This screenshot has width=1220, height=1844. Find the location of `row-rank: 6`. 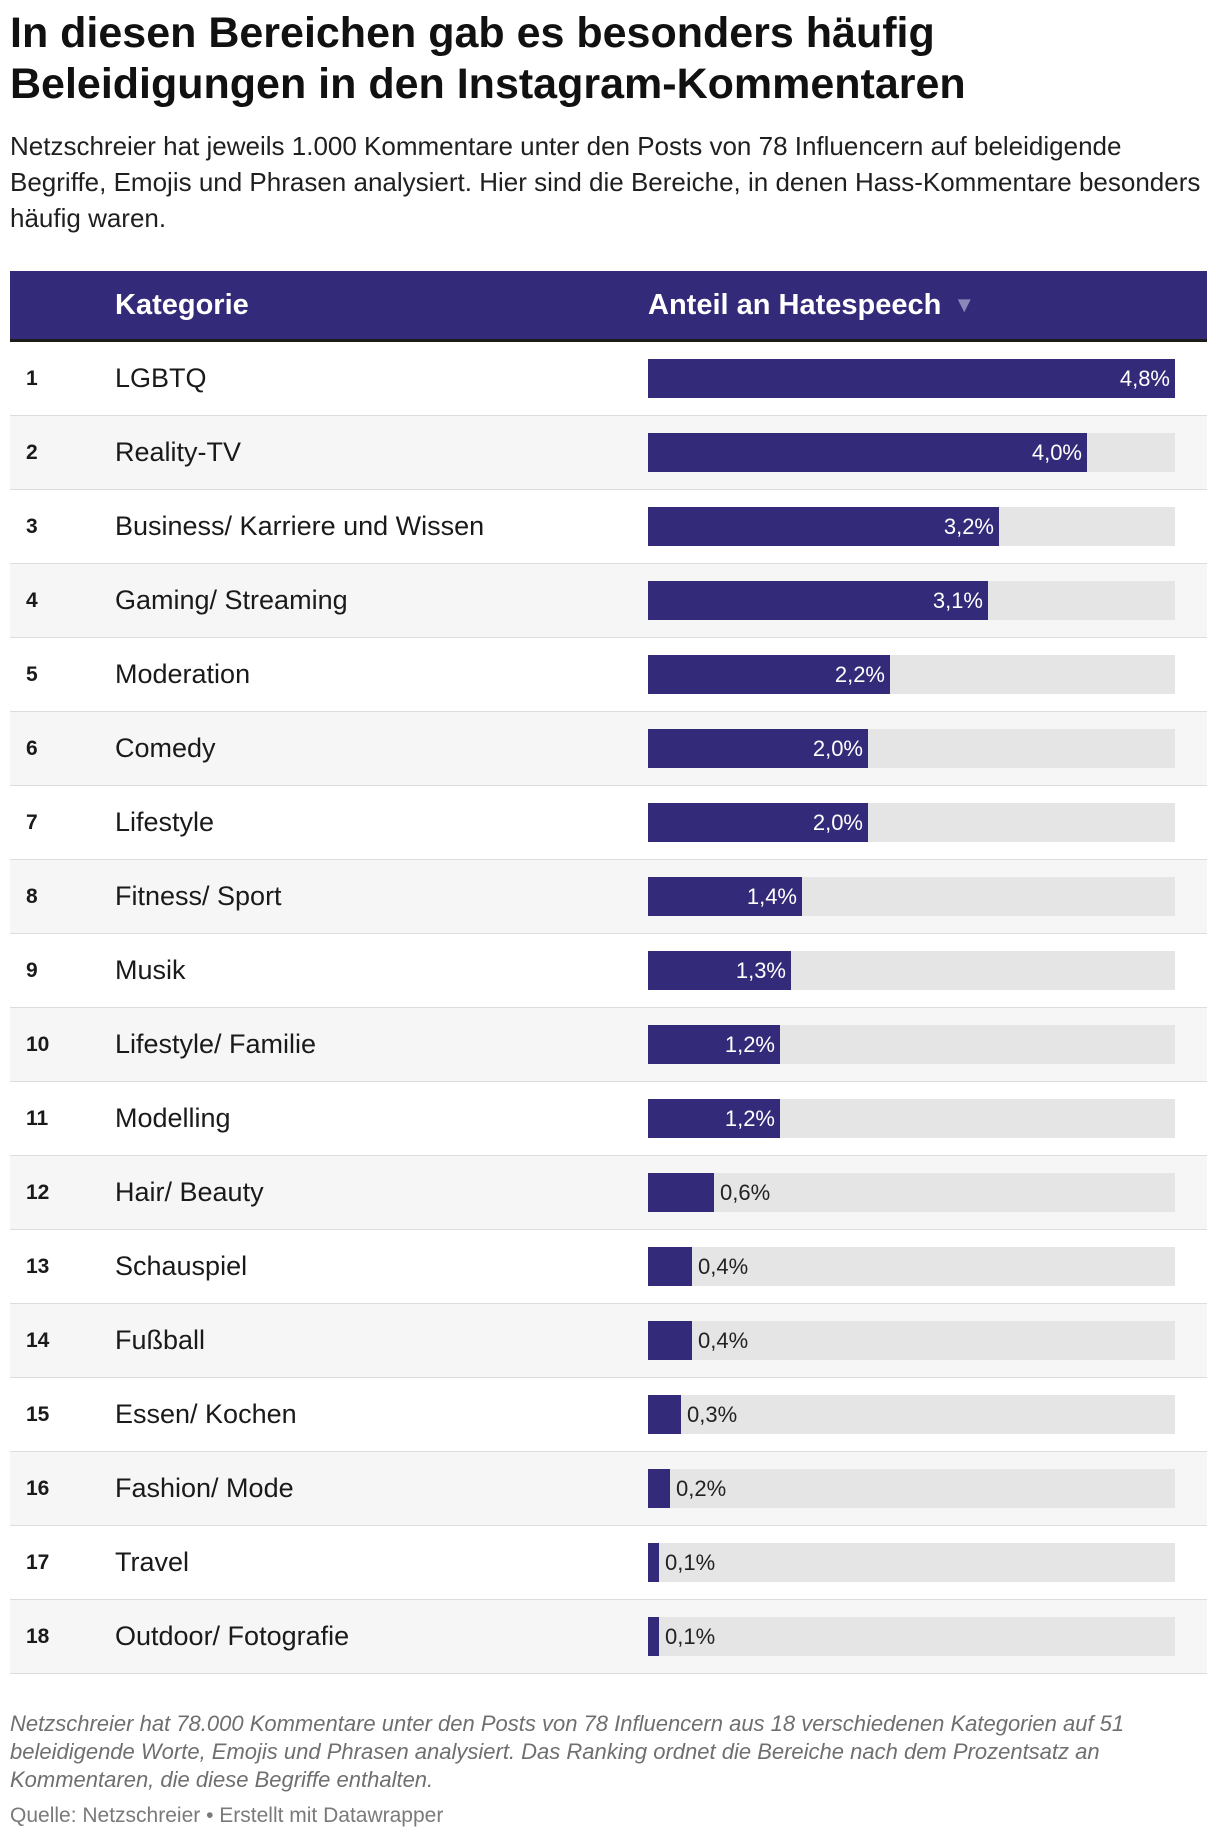

row-rank: 6 is located at coordinates (32, 748).